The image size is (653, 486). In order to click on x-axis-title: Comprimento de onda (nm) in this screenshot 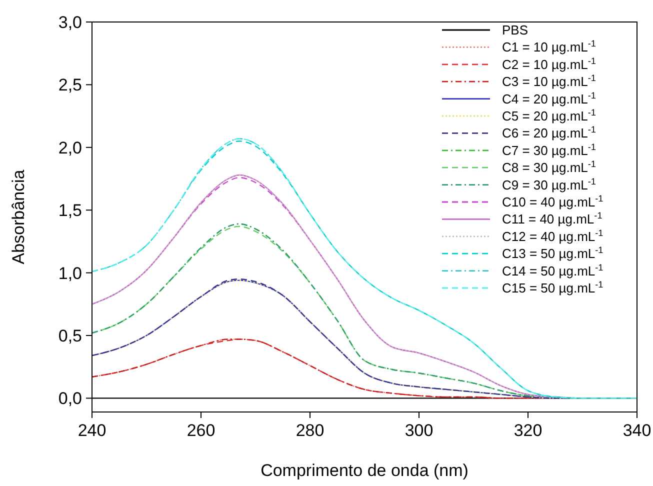, I will do `click(364, 470)`.